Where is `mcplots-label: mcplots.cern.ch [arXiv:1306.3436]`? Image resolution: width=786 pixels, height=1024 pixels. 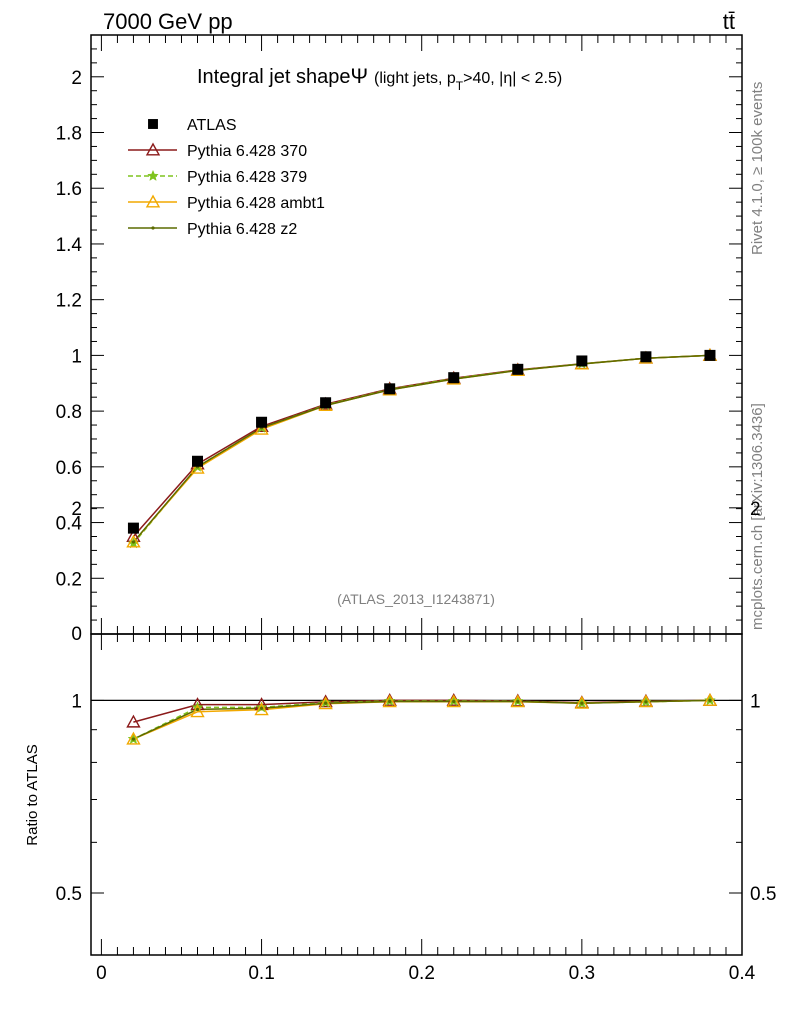
mcplots-label: mcplots.cern.ch [arXiv:1306.3436] is located at coordinates (757, 516).